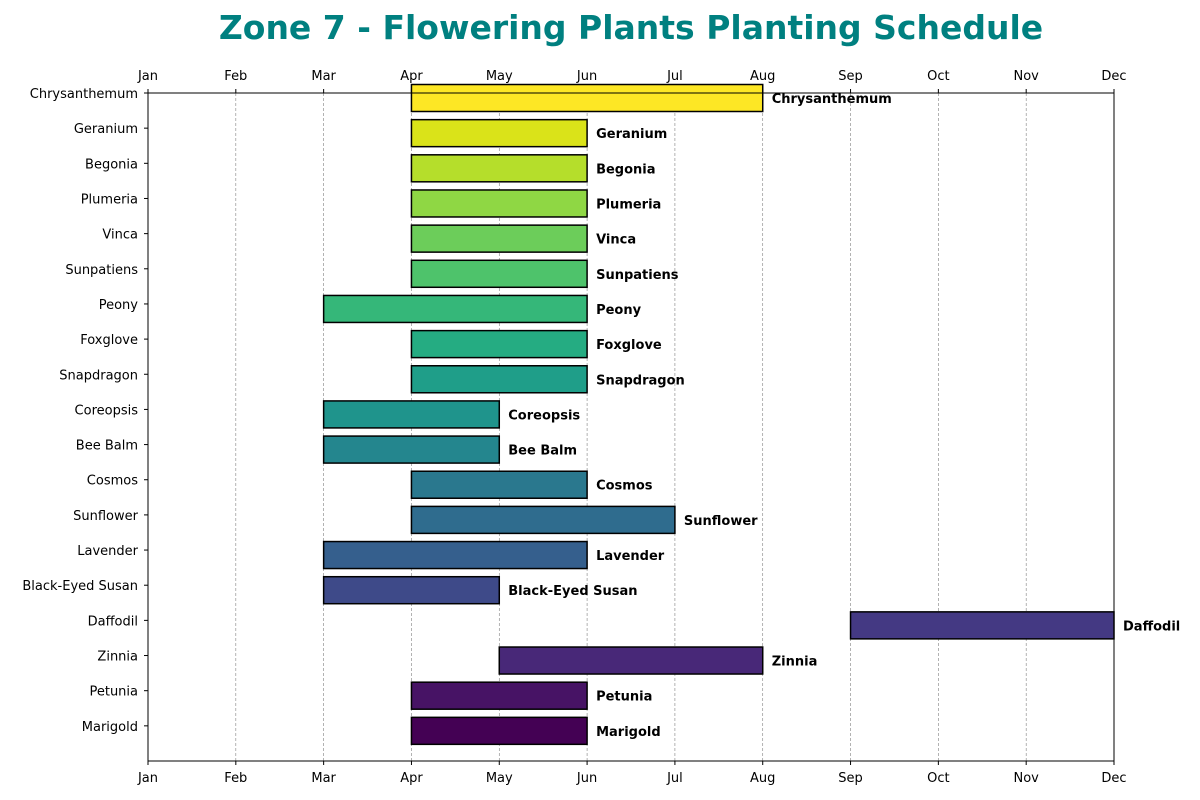 Image resolution: width=1200 pixels, height=800 pixels. What do you see at coordinates (624, 697) in the screenshot?
I see `bar-label: Petunia` at bounding box center [624, 697].